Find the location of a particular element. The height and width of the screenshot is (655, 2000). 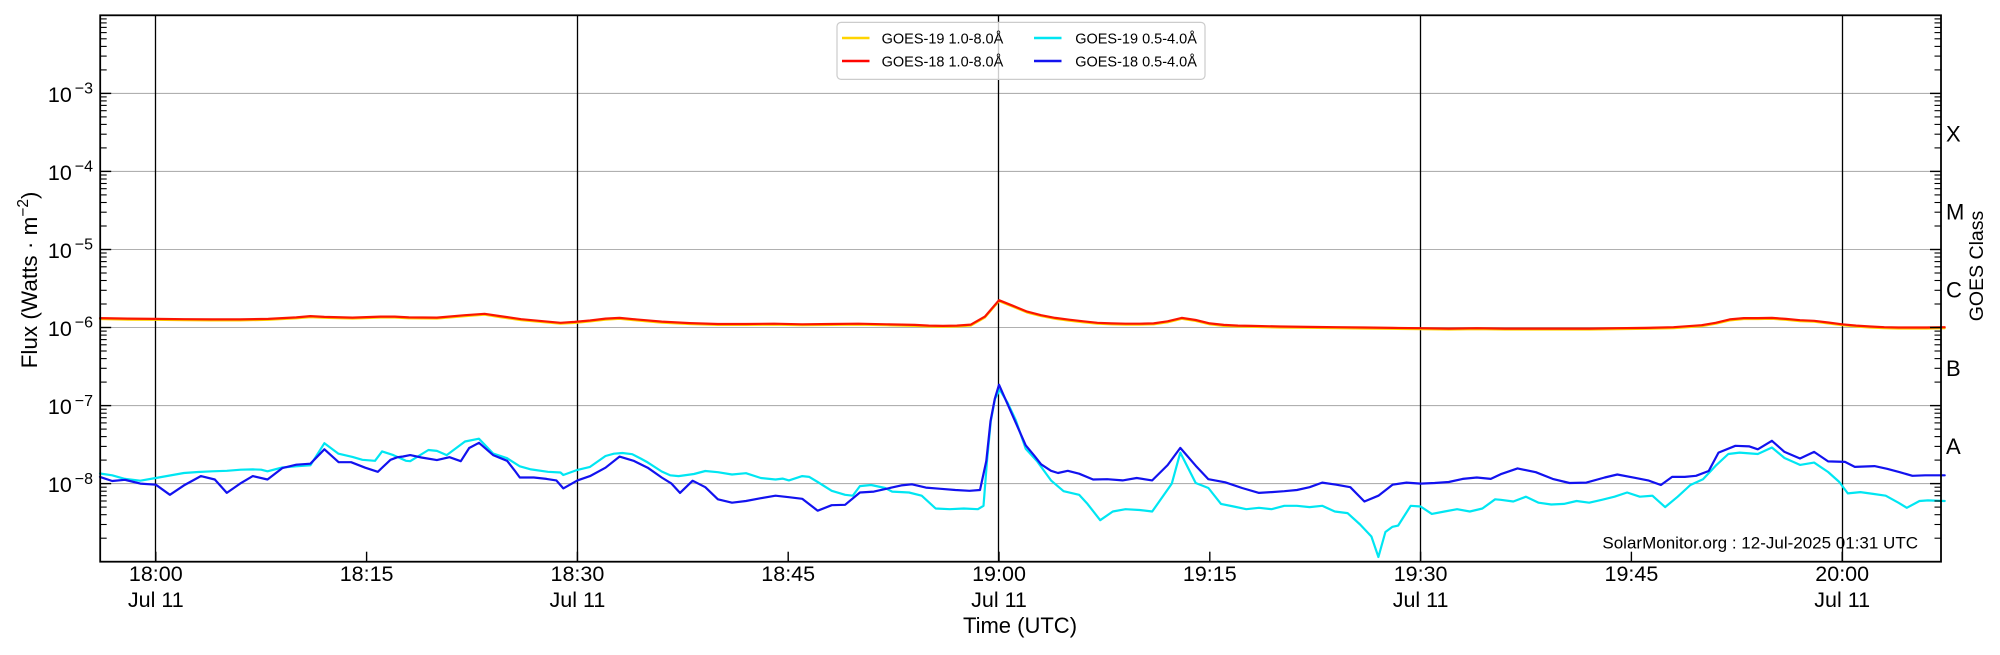

svg-text: −5 is located at coordinates (84, 245).